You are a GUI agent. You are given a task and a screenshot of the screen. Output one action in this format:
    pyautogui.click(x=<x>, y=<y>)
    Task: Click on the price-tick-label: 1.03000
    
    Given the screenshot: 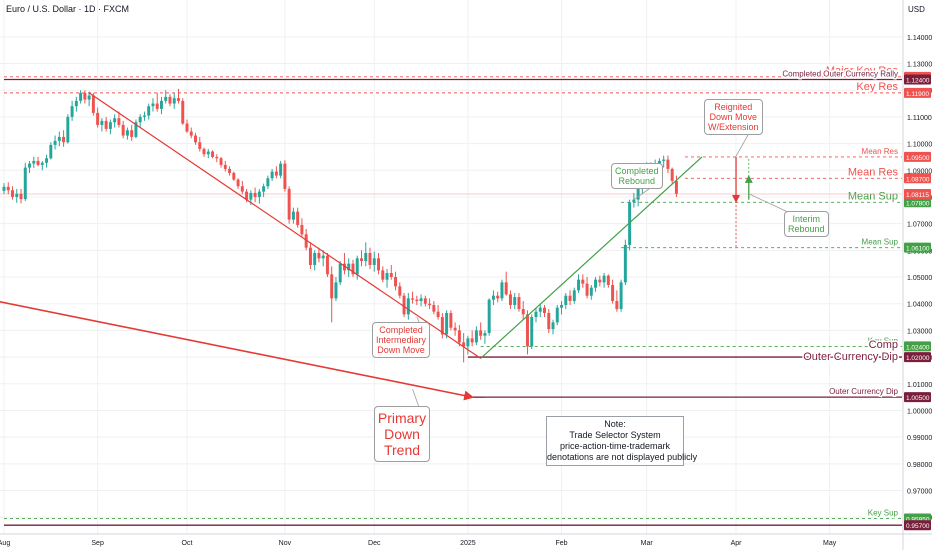 What is the action you would take?
    pyautogui.click(x=919, y=331)
    